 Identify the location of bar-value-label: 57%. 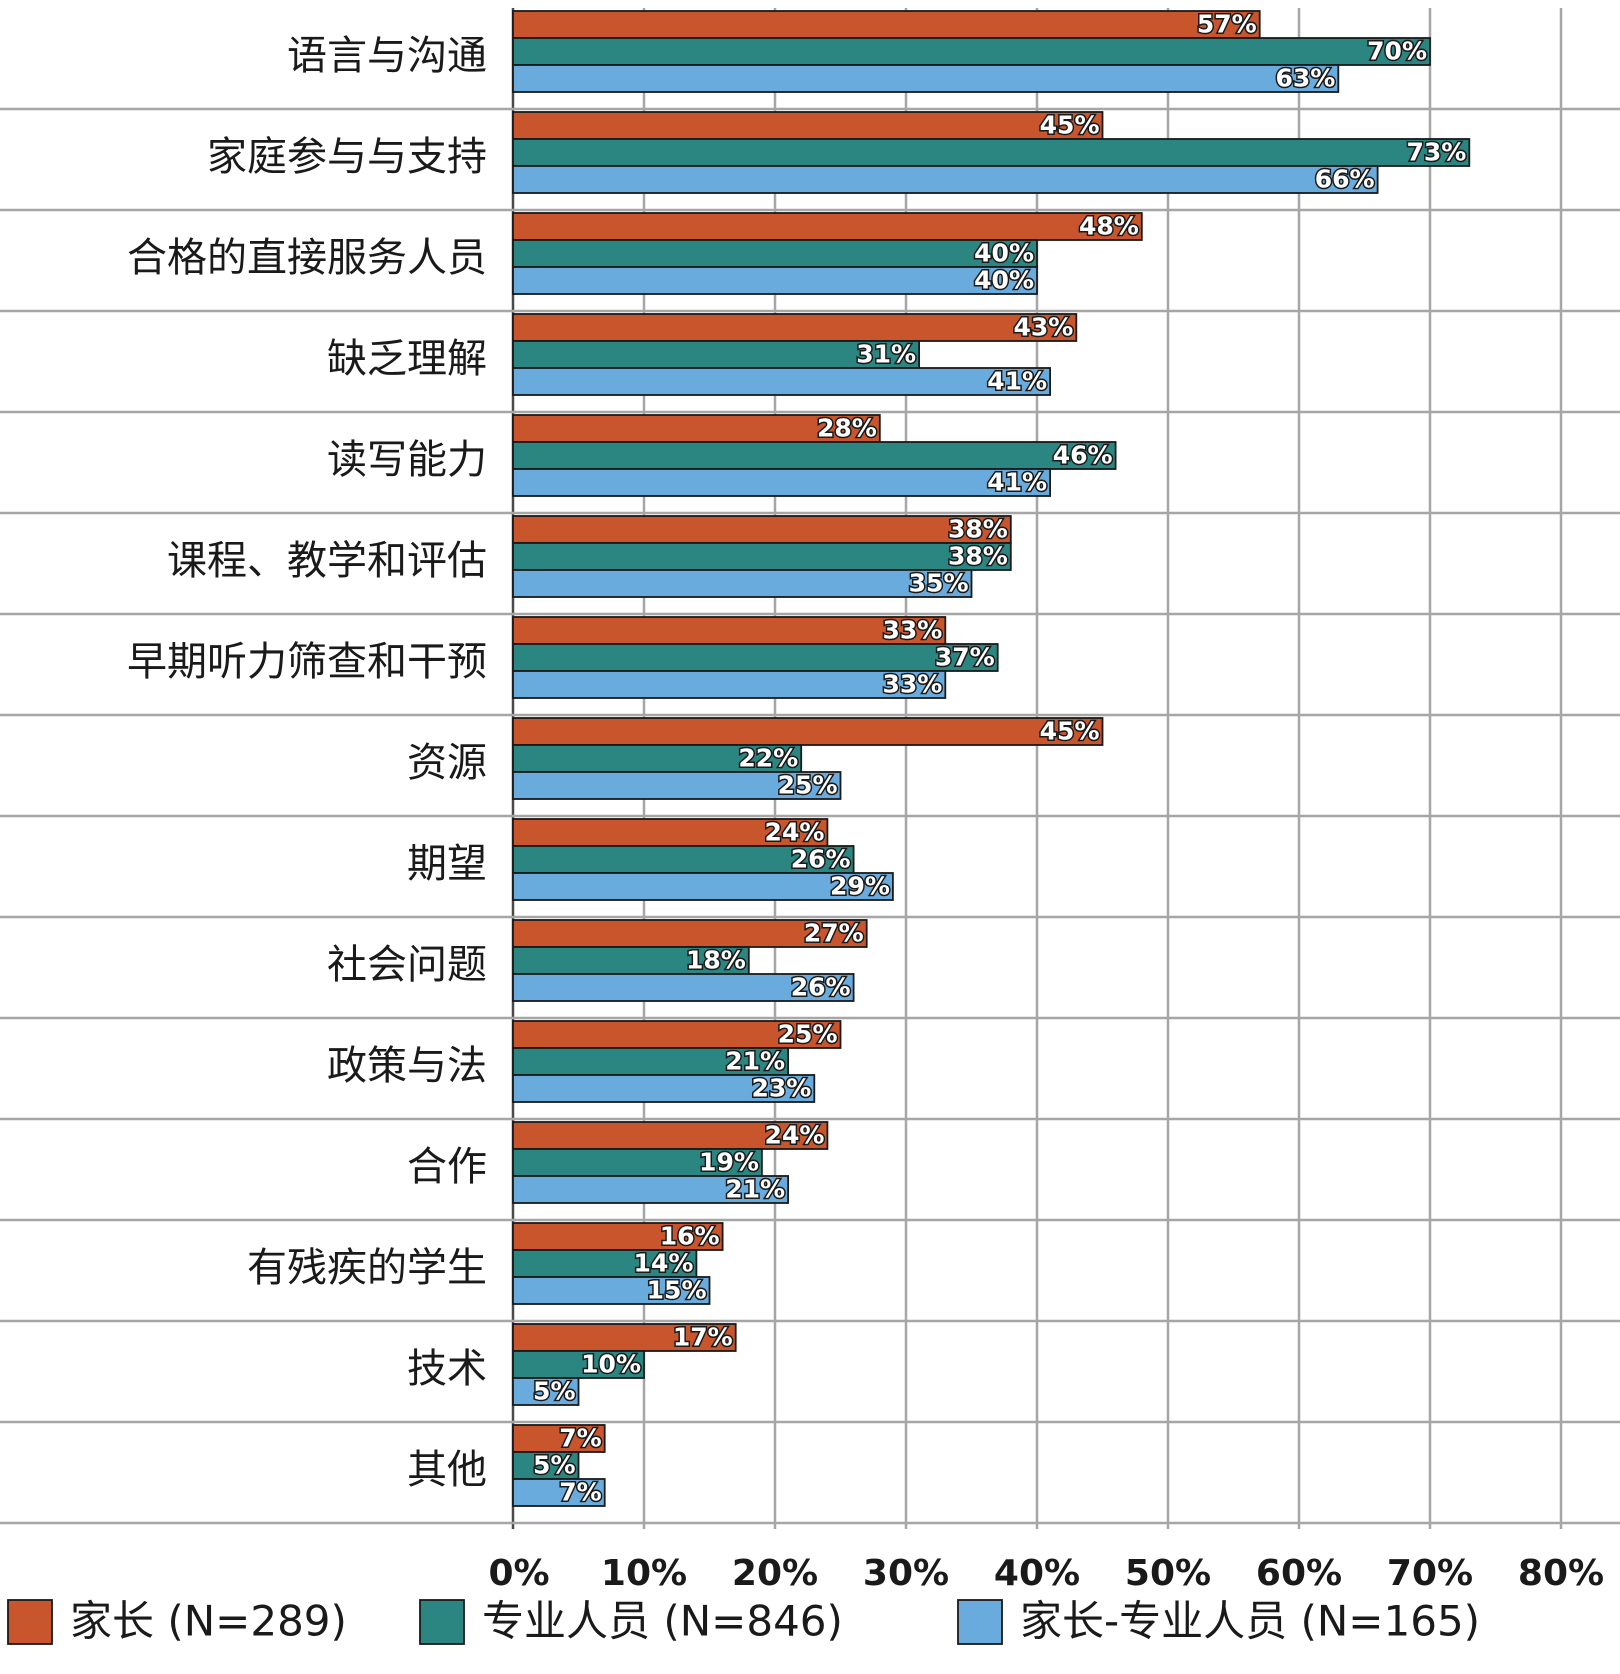
(1227, 24).